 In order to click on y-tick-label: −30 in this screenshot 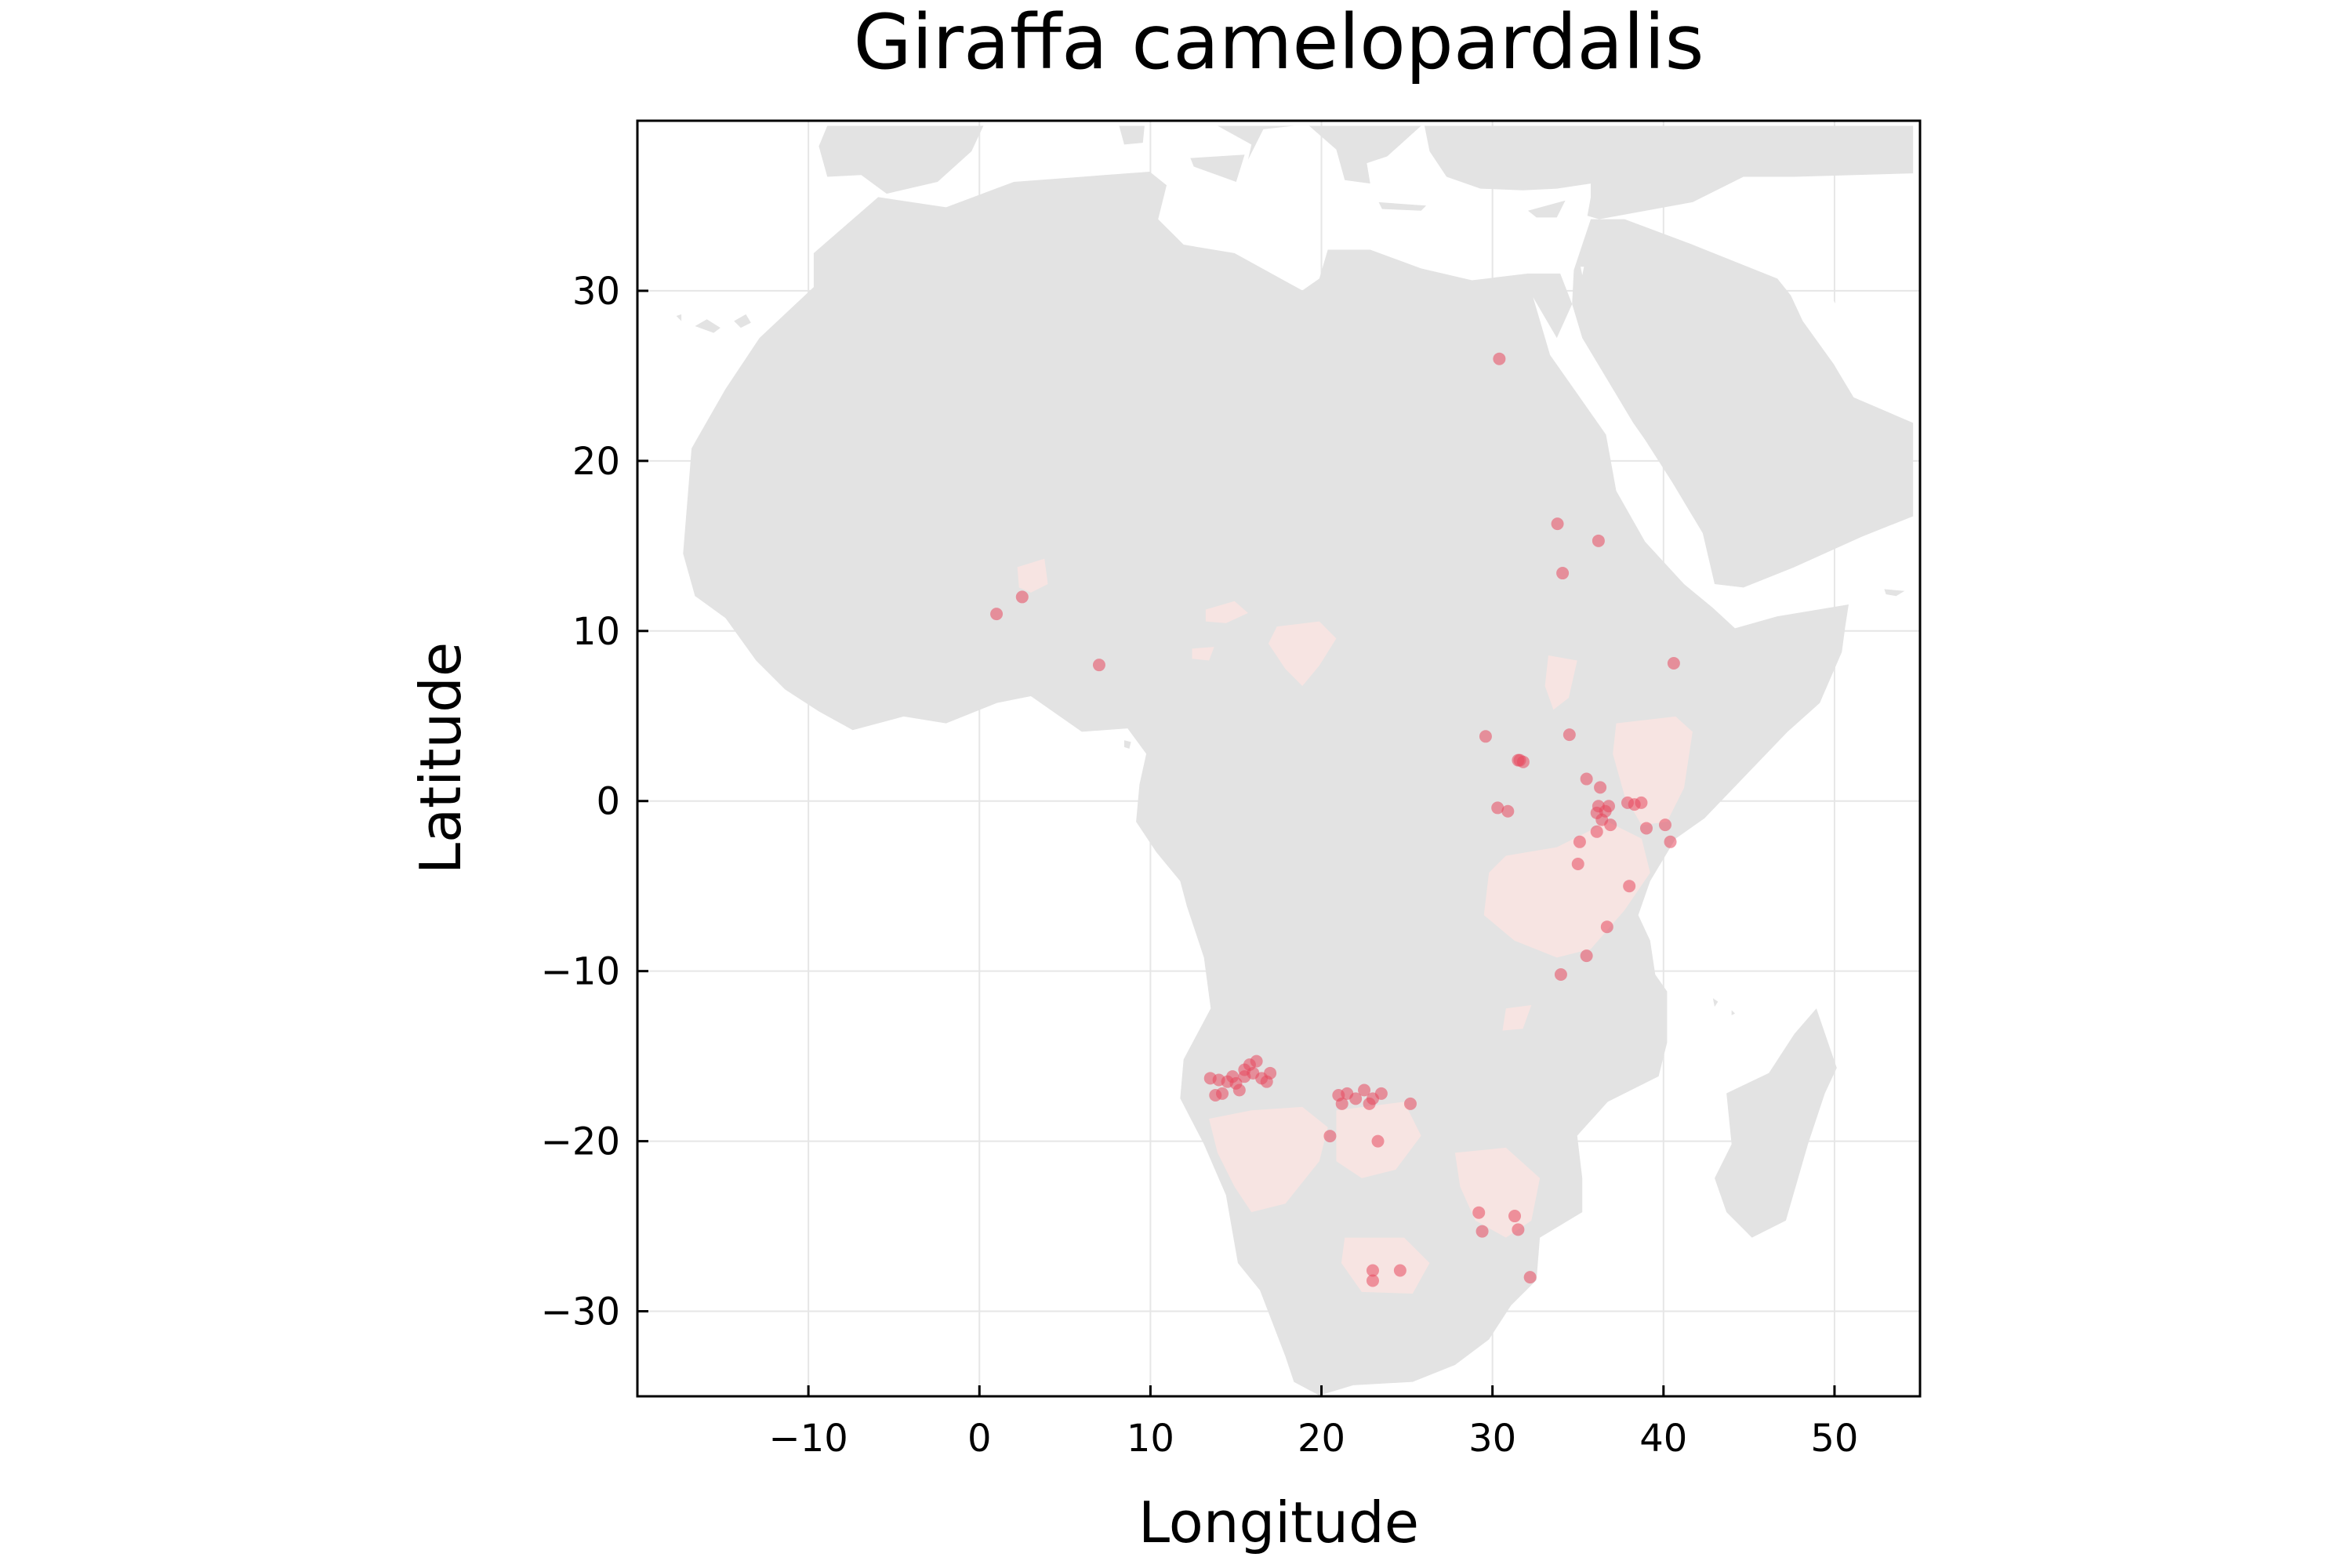, I will do `click(580, 1312)`.